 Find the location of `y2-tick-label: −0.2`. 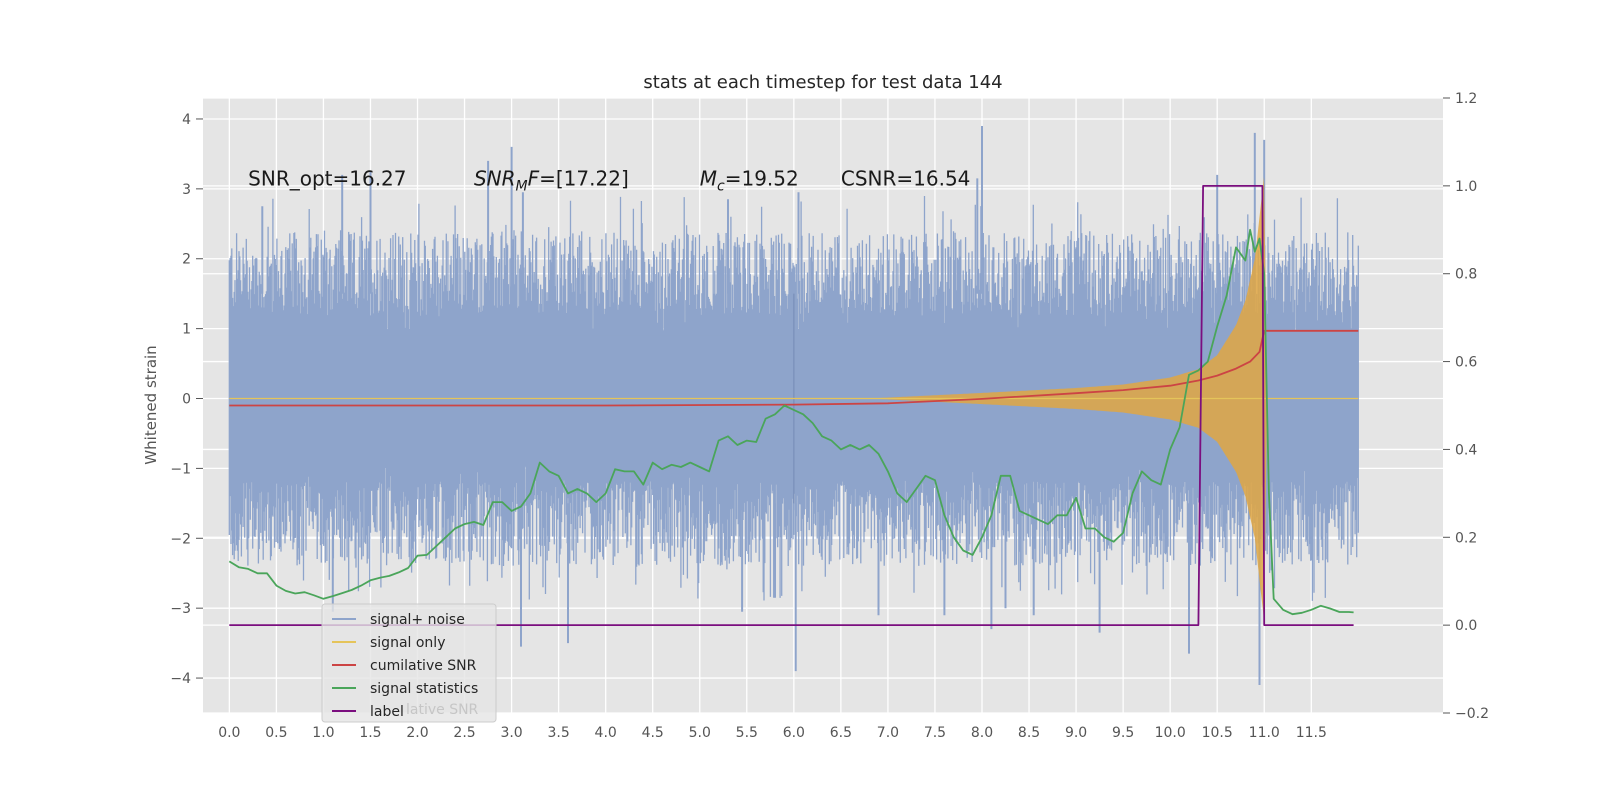

y2-tick-label: −0.2 is located at coordinates (1472, 714).